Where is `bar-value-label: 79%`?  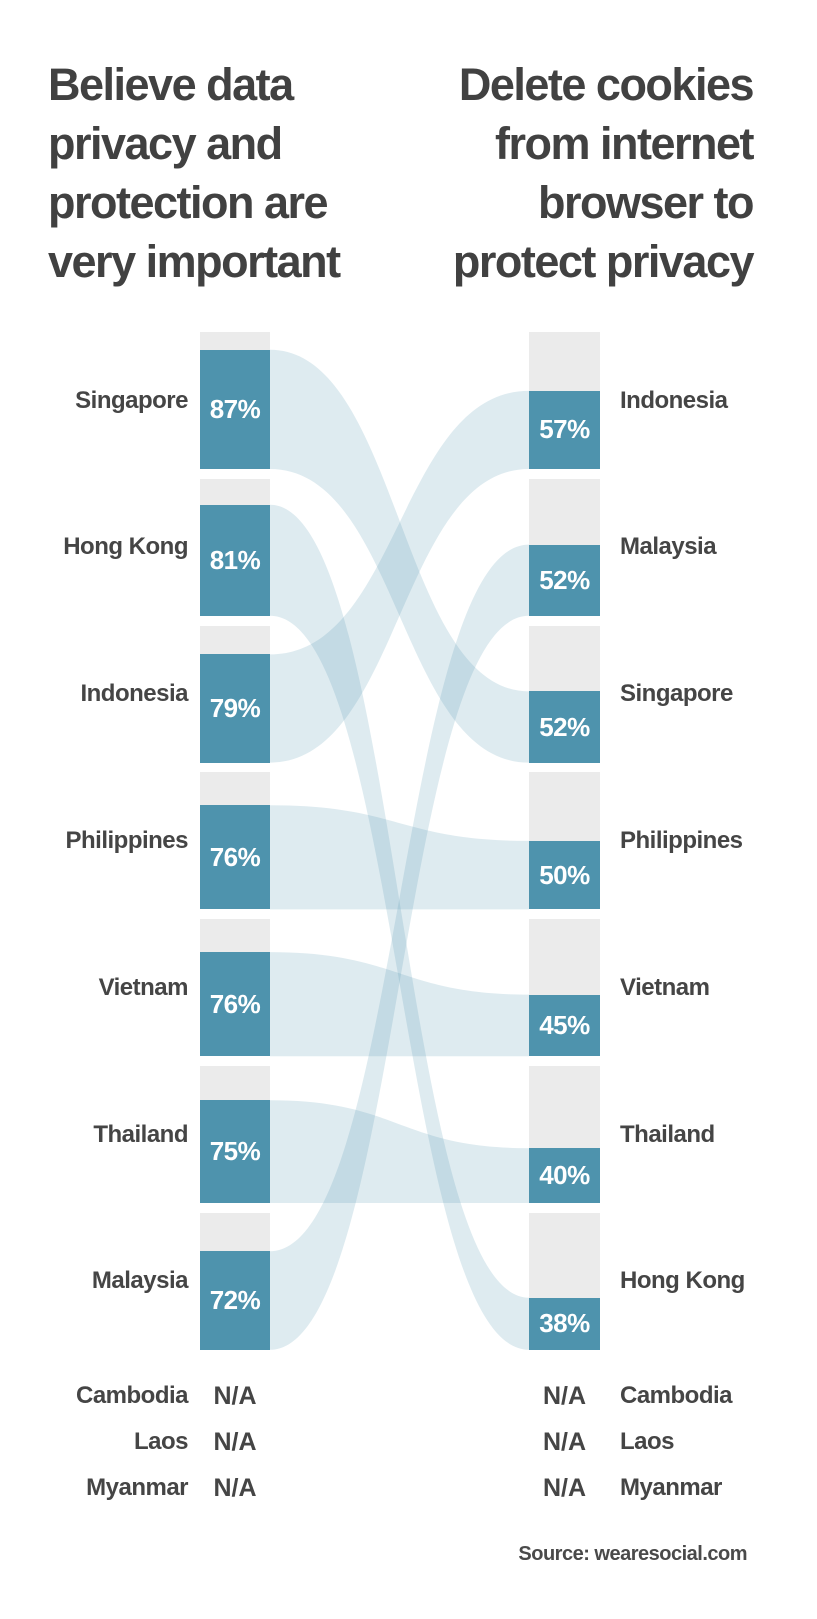
bar-value-label: 79% is located at coordinates (235, 708).